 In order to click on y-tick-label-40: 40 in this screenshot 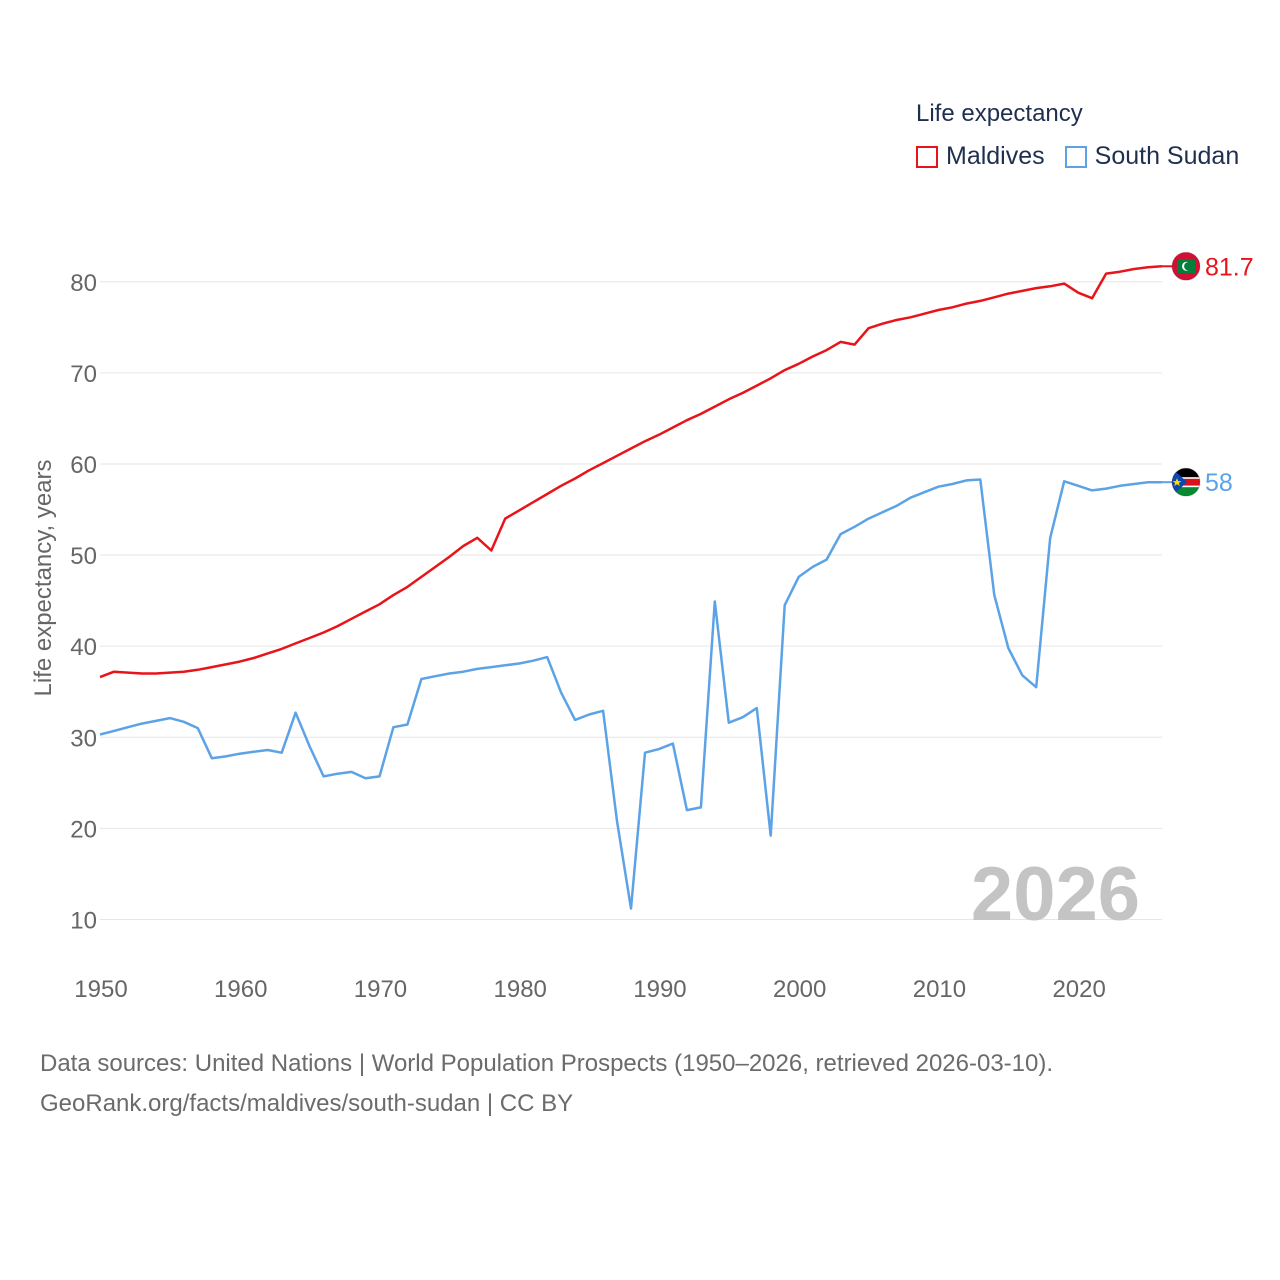, I will do `click(83, 647)`.